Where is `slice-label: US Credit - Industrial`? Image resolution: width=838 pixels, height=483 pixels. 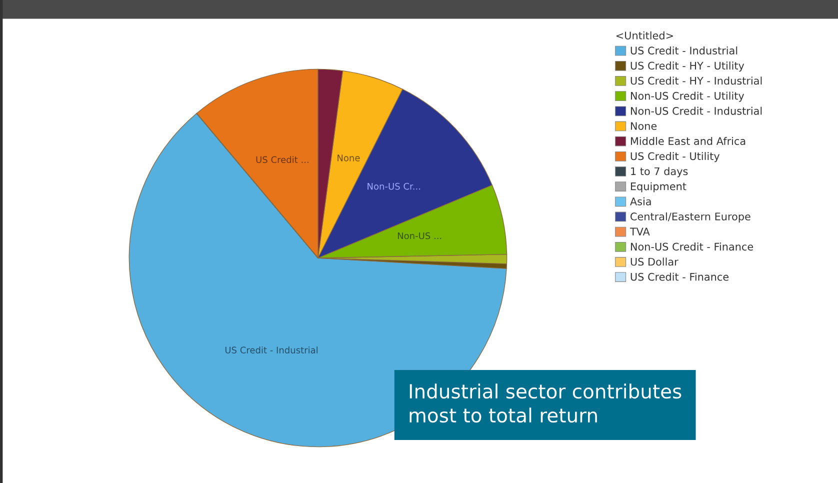
slice-label: US Credit - Industrial is located at coordinates (271, 350).